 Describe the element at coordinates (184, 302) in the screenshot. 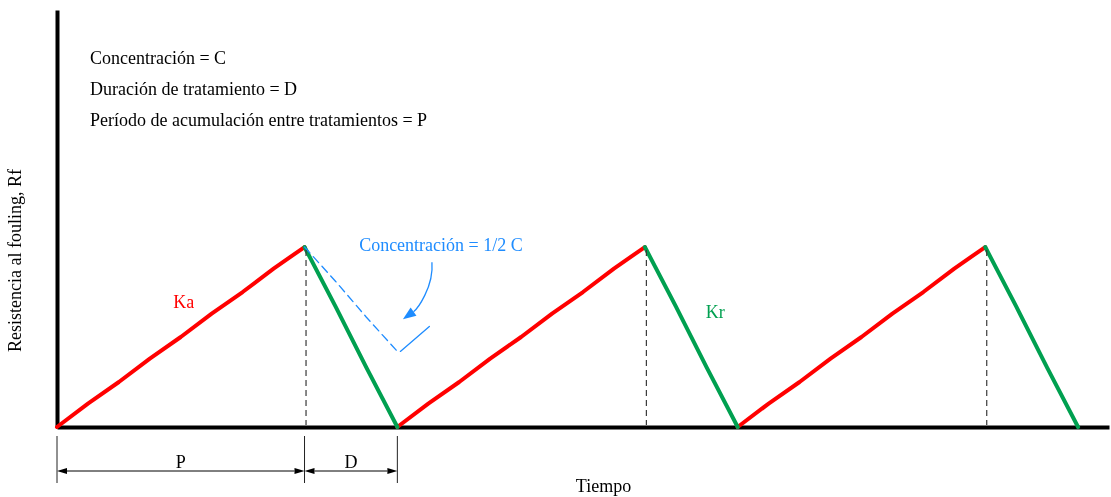

I see `series-label: Ka` at that location.